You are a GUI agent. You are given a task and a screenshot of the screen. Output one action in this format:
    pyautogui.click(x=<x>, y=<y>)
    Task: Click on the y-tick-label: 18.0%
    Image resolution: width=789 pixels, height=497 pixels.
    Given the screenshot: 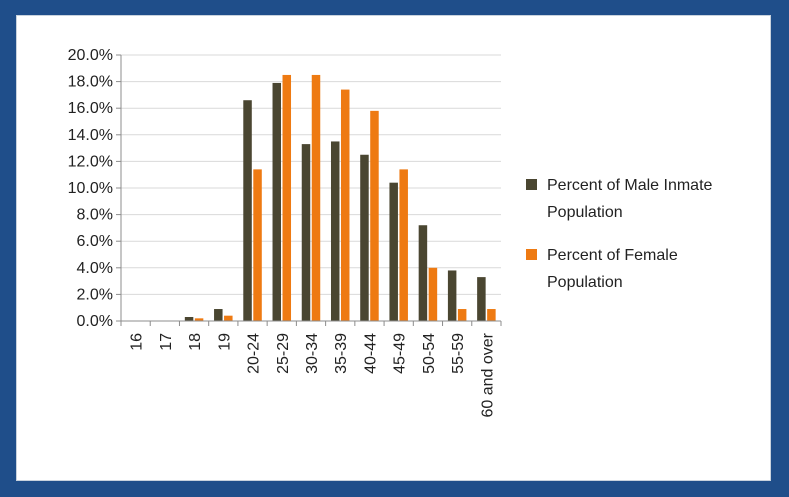 What is the action you would take?
    pyautogui.click(x=90, y=82)
    